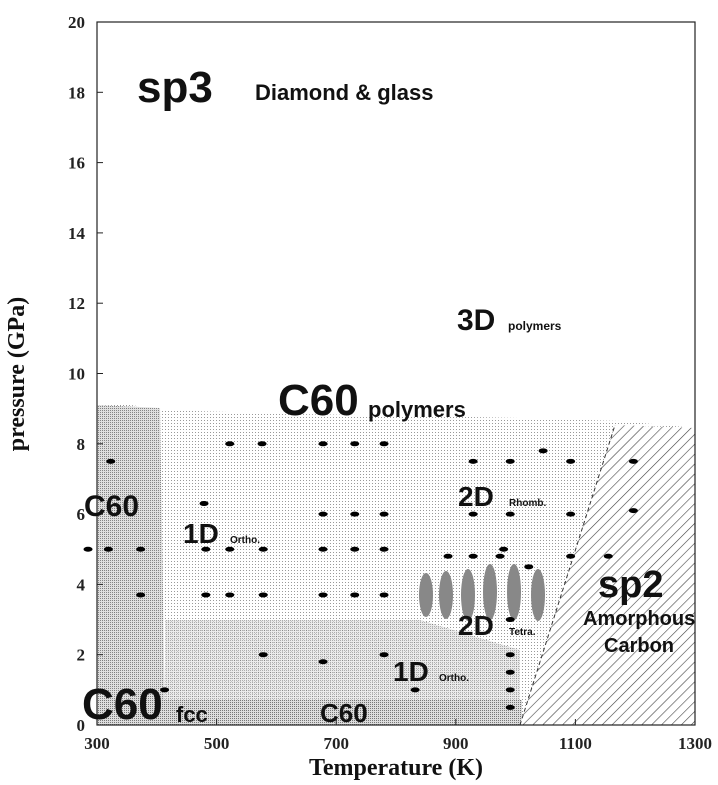 The height and width of the screenshot is (785, 718). Describe the element at coordinates (76, 22) in the screenshot. I see `y-tick-label: 20` at that location.